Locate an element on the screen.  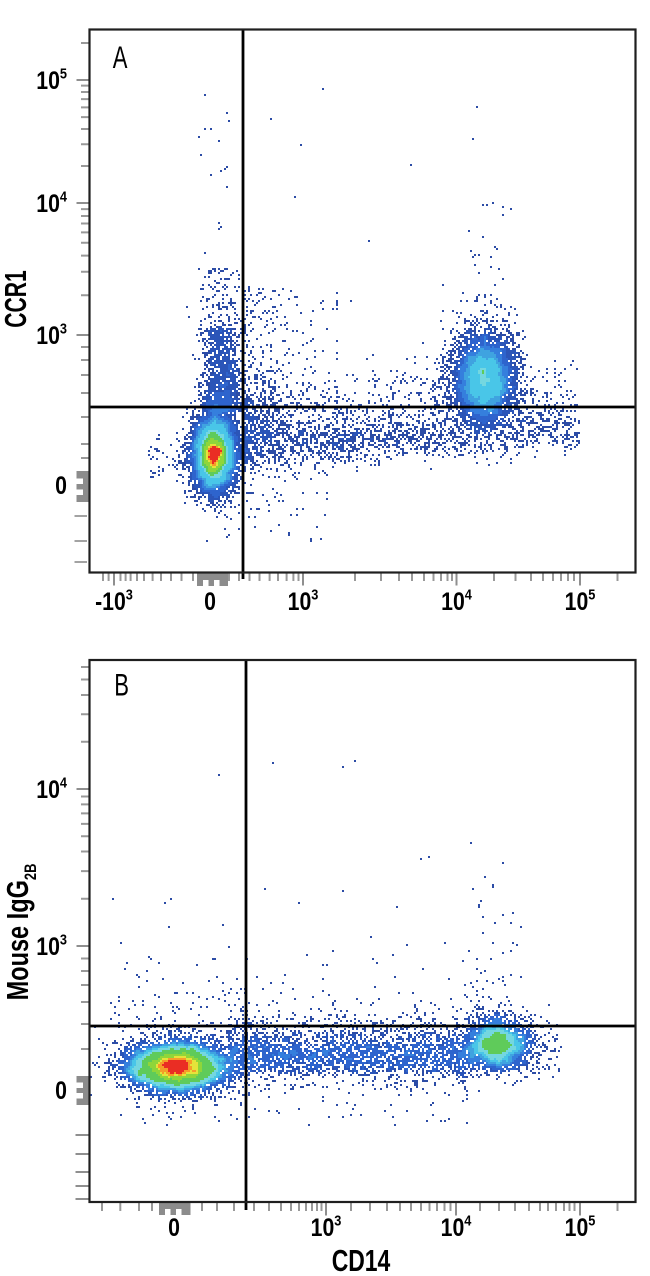
svg-text: B is located at coordinates (121, 685).